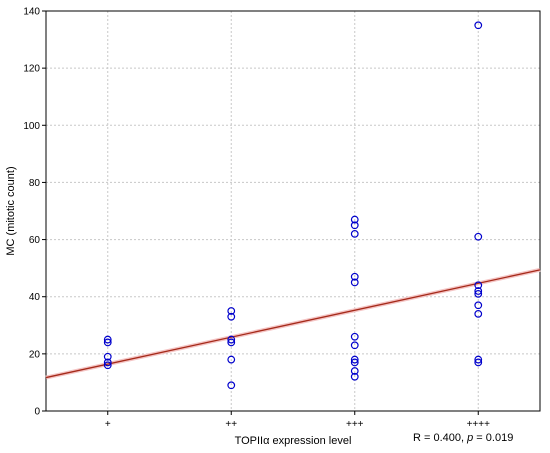  I want to click on y-tick-label: 40, so click(35, 297).